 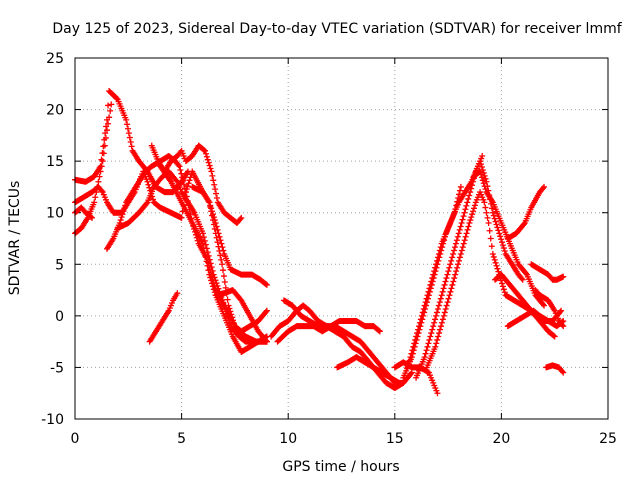 I want to click on series-track19, so click(x=469, y=269).